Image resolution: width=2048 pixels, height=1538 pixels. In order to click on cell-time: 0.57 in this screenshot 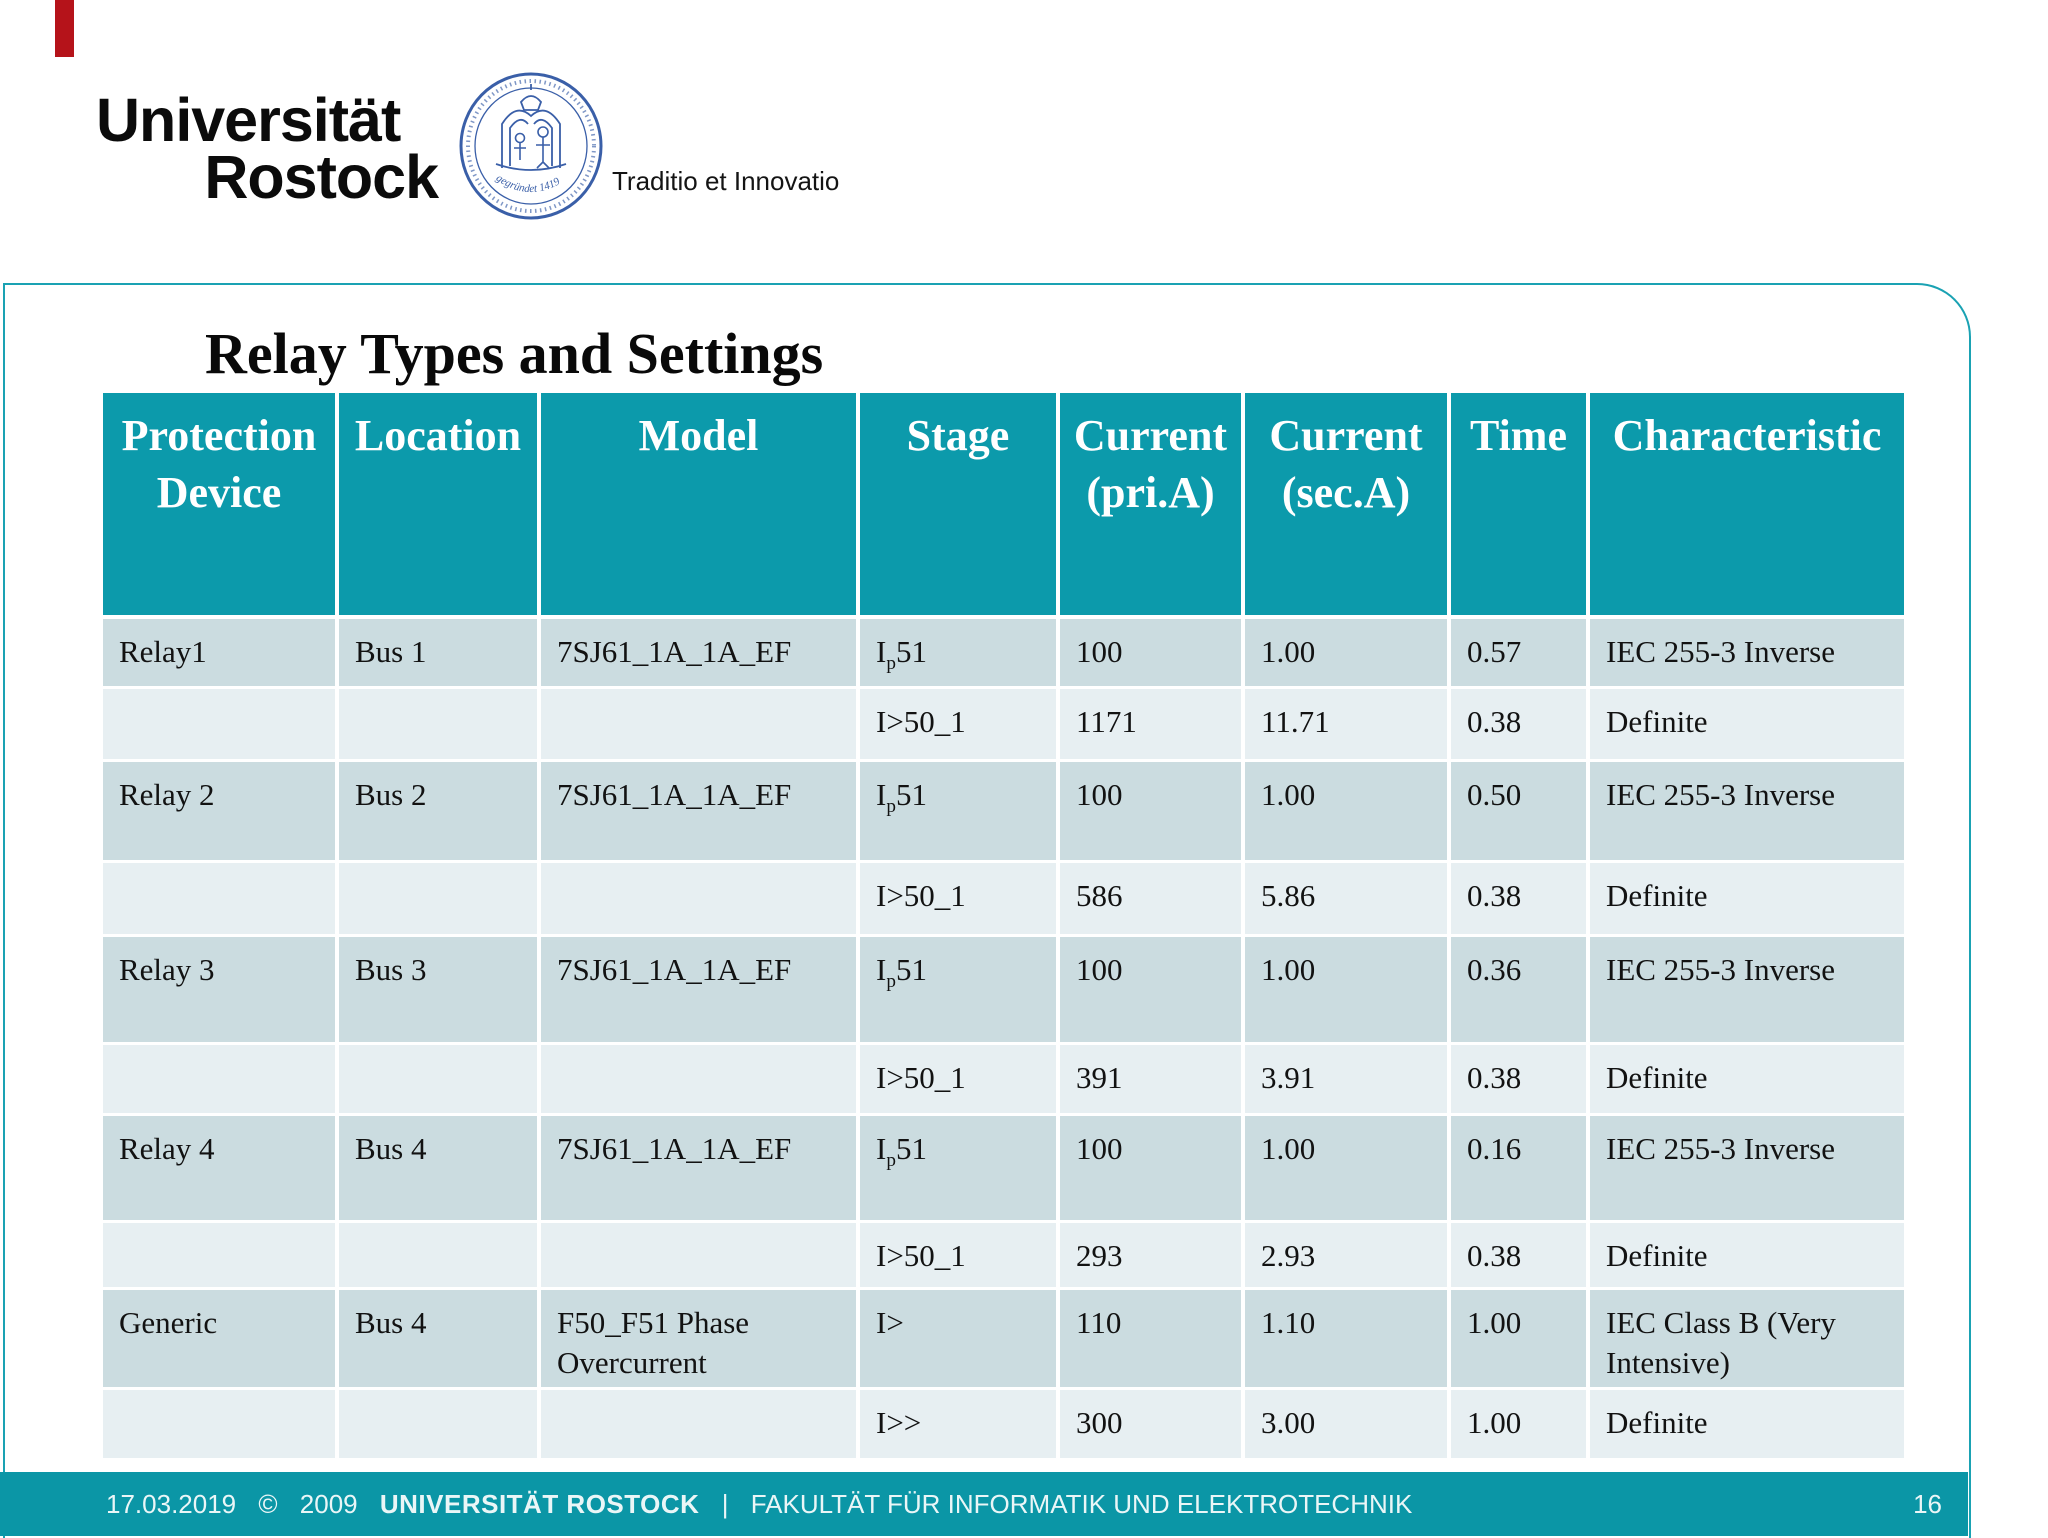, I will do `click(1518, 652)`.